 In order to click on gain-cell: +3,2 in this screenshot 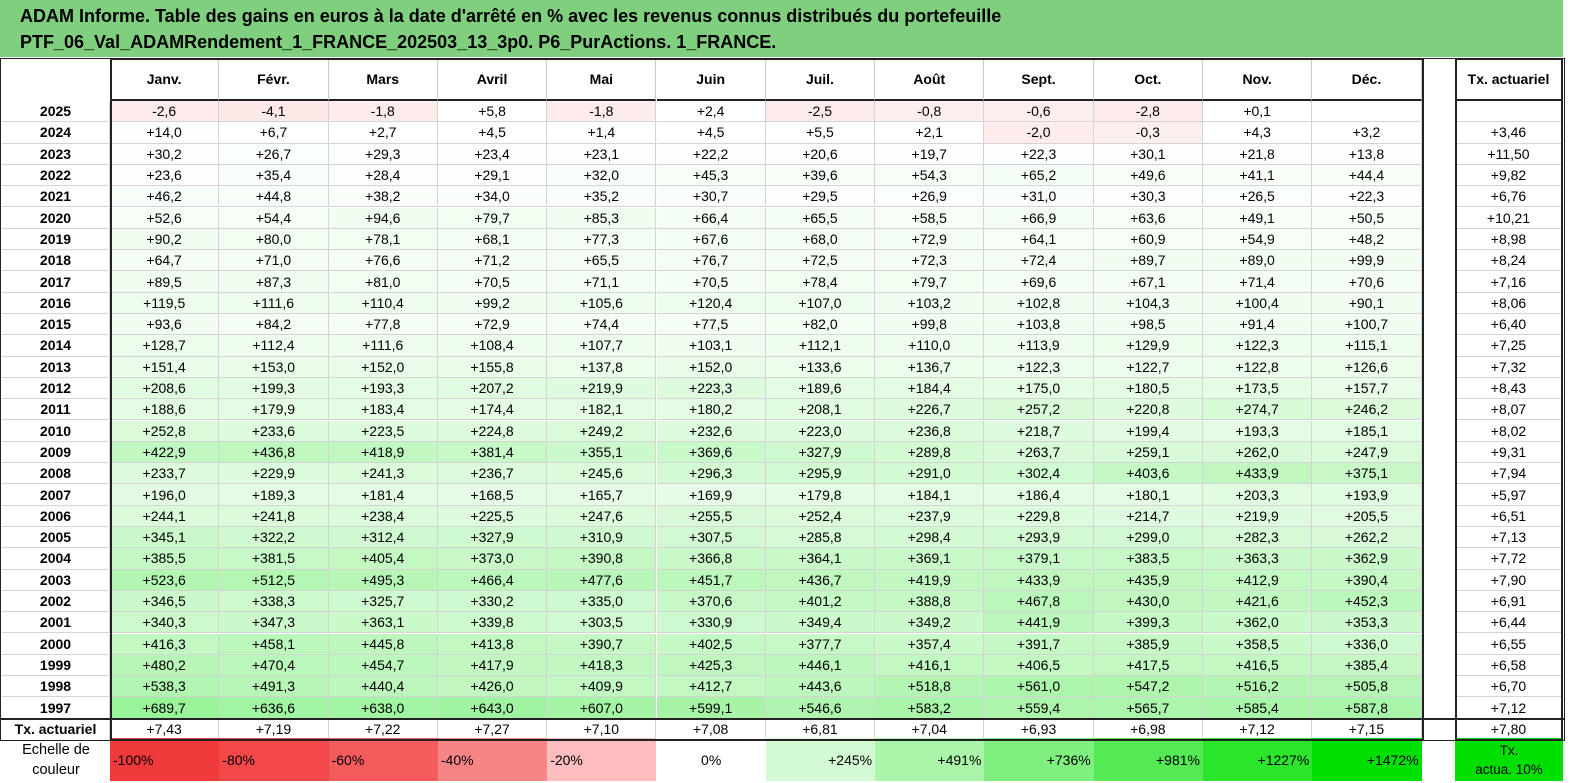, I will do `click(1367, 133)`.